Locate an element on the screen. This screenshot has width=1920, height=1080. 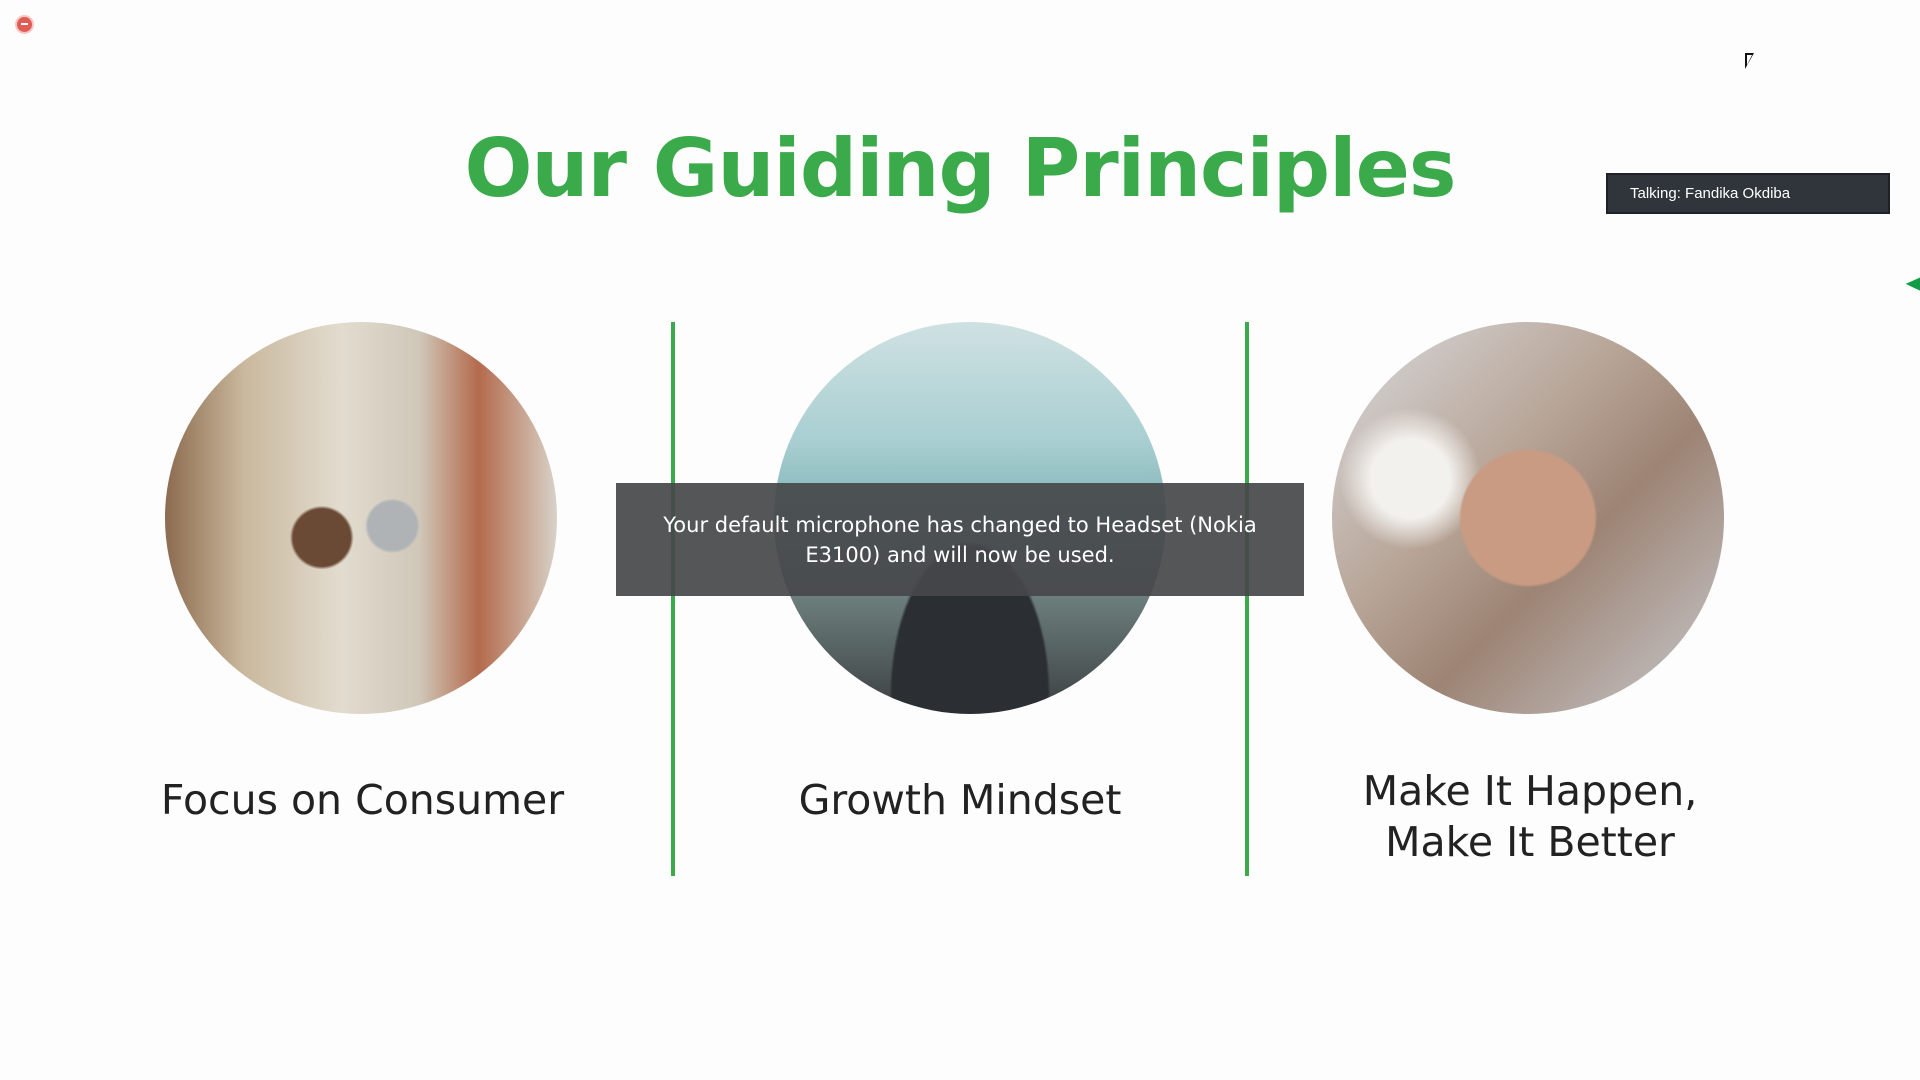
consumer-photo is located at coordinates (361, 518).